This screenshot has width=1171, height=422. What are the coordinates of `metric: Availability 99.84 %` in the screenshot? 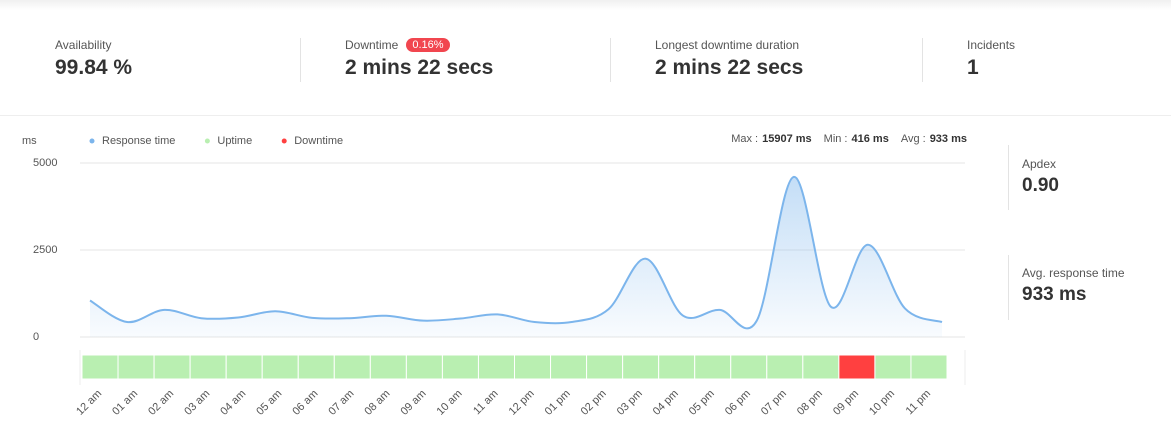 It's located at (93, 58).